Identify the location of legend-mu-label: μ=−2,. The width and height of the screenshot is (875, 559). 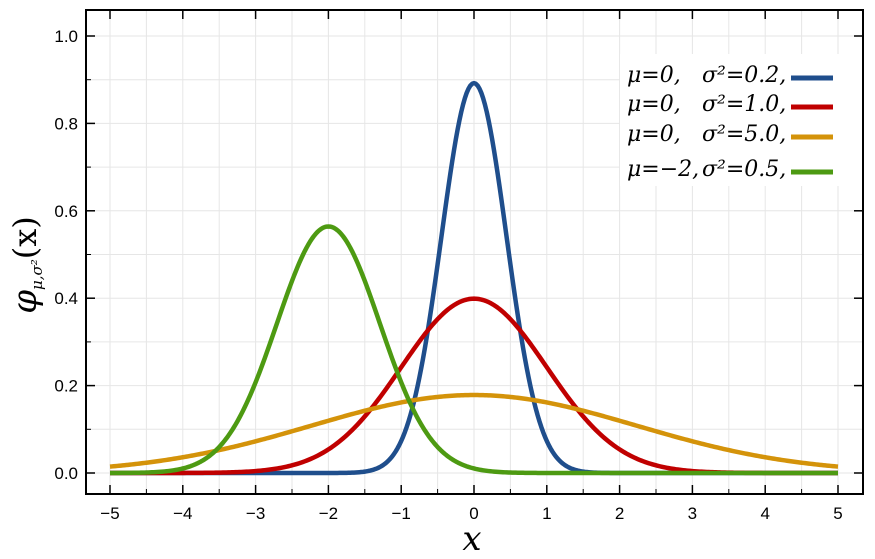
(663, 169).